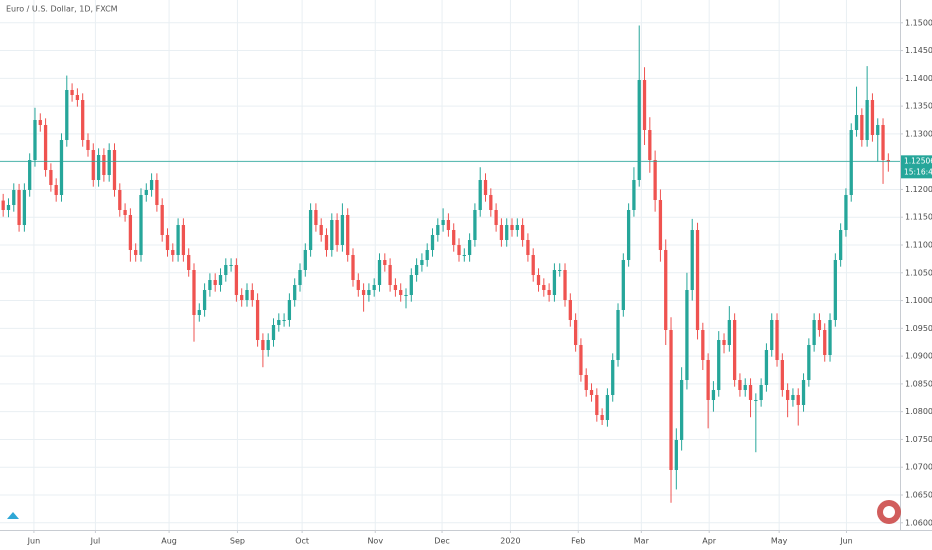  What do you see at coordinates (709, 541) in the screenshot?
I see `x-tick-label: Apr` at bounding box center [709, 541].